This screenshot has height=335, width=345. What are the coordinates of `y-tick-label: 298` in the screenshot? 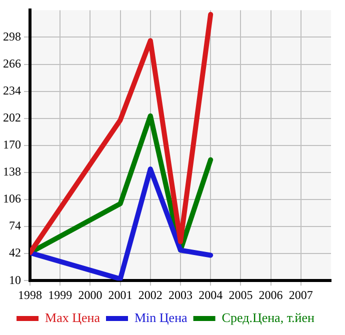 It's located at (12, 36).